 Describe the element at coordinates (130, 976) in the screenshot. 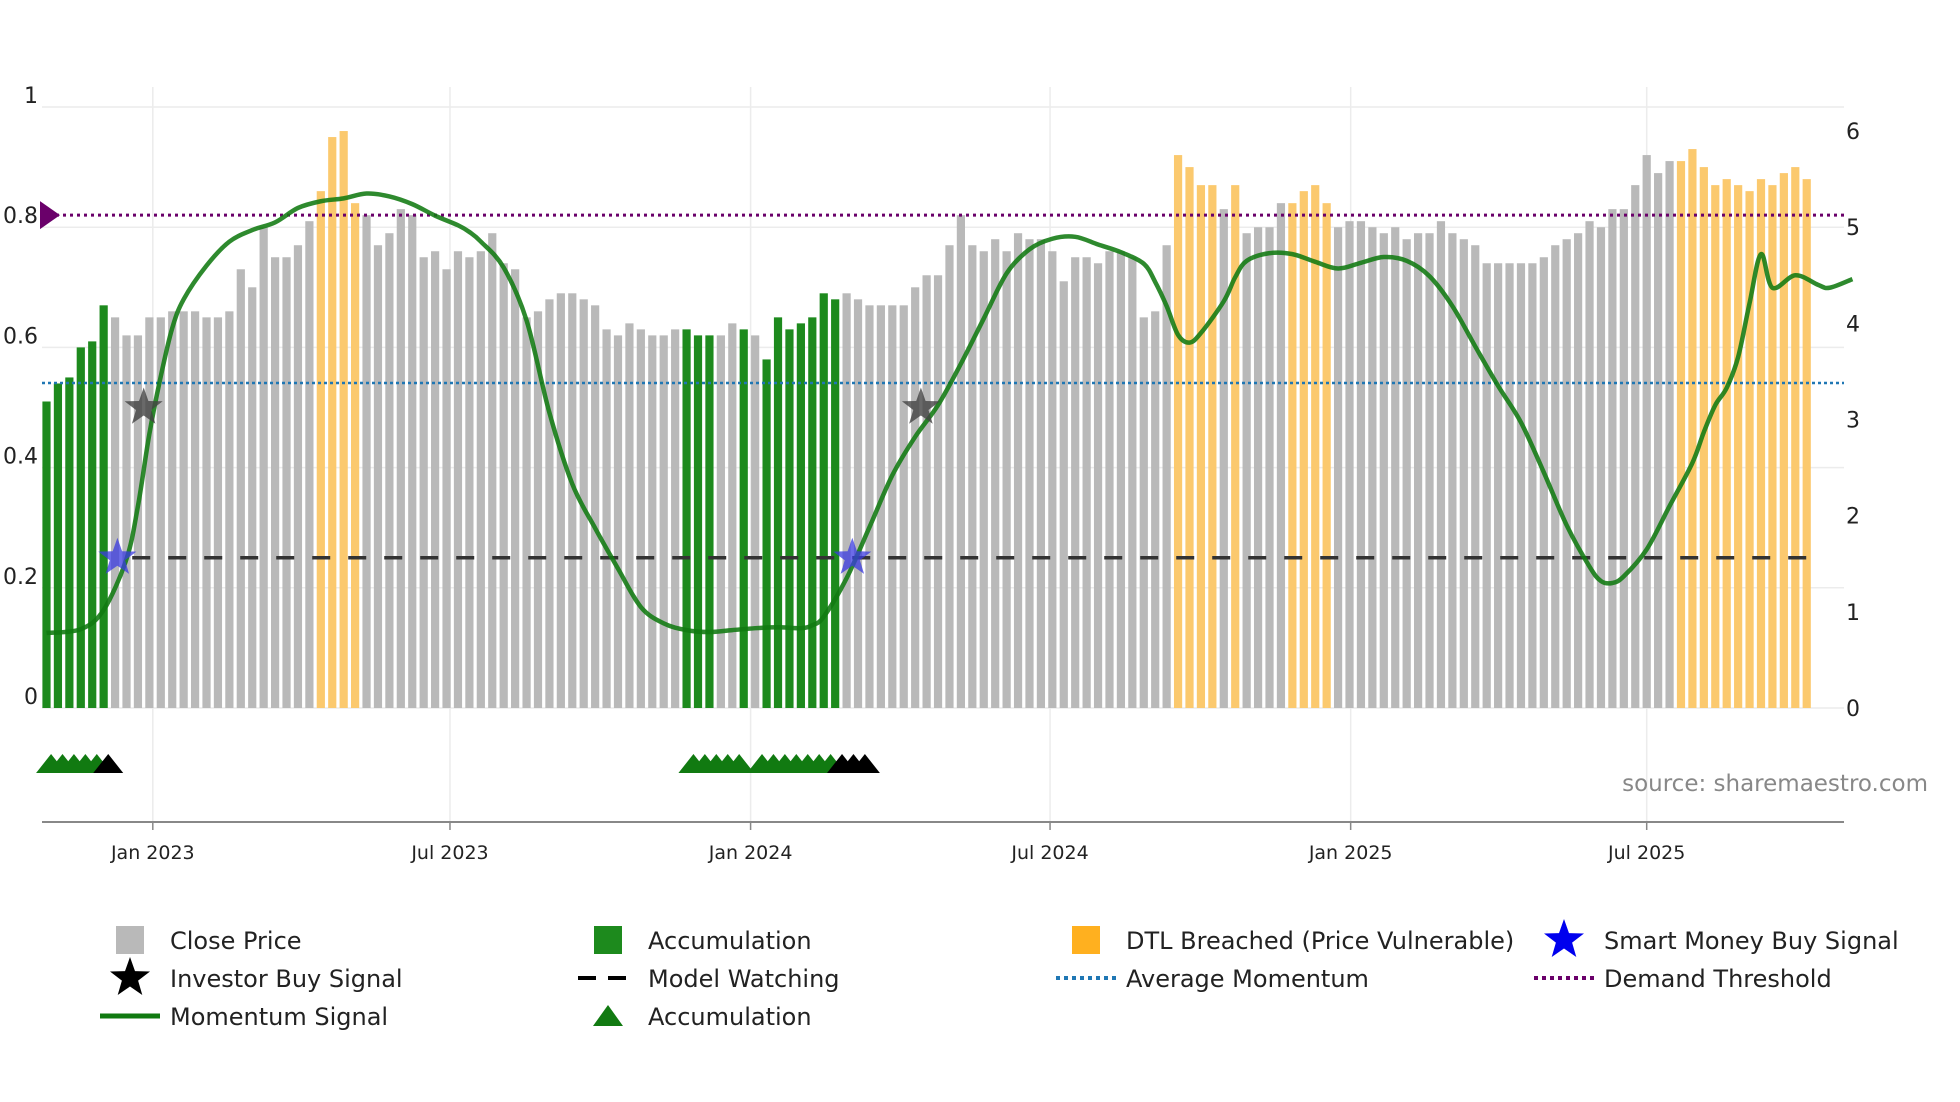

I see `legend-star-icon` at that location.